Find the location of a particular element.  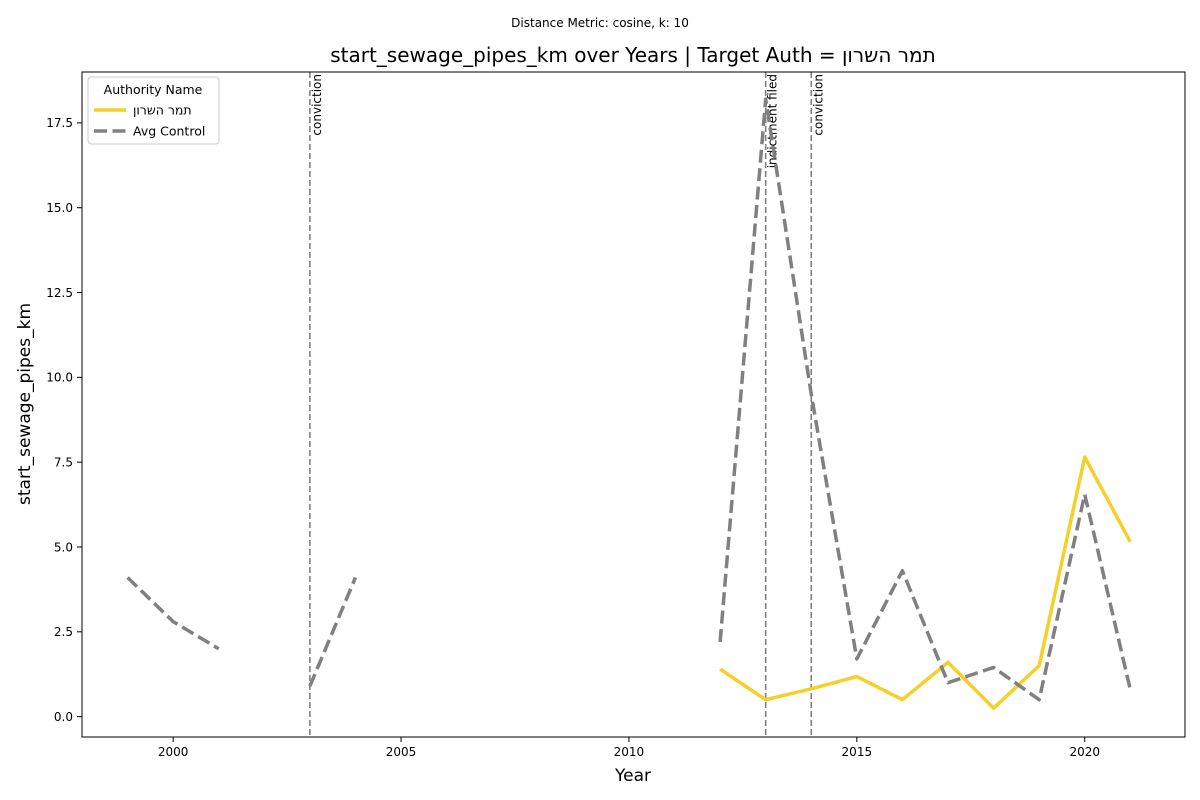

x-axis-ticks: 2000 2005 2010 2015 2020 is located at coordinates (629, 748).